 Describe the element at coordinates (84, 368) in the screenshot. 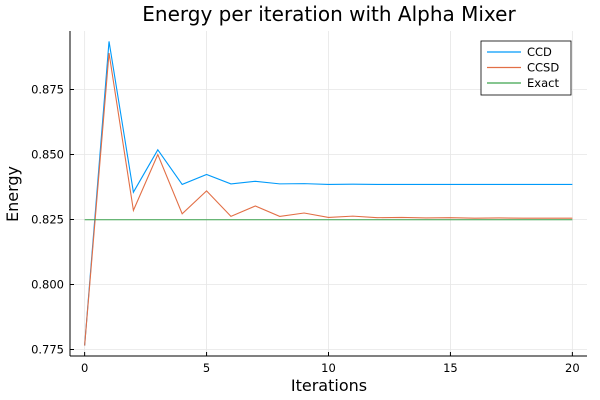

I see `x-tick-label: 0` at that location.